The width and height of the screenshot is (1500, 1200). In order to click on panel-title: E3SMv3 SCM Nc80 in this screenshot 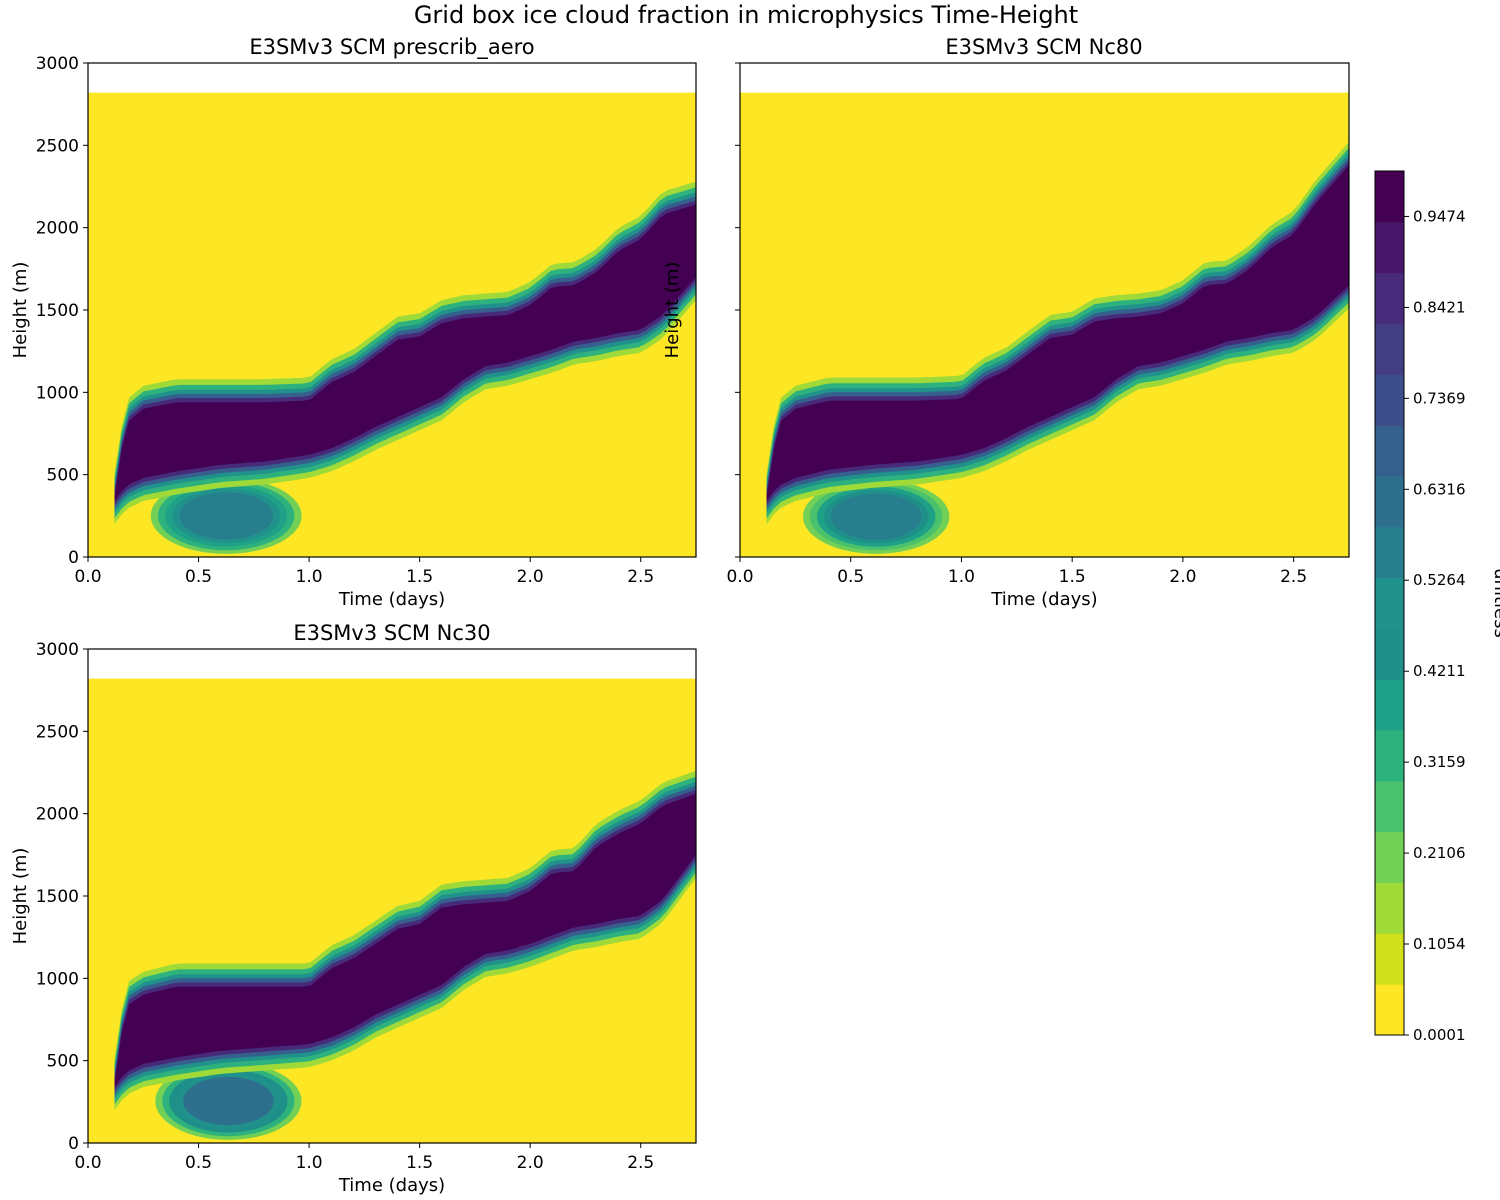, I will do `click(1043, 47)`.